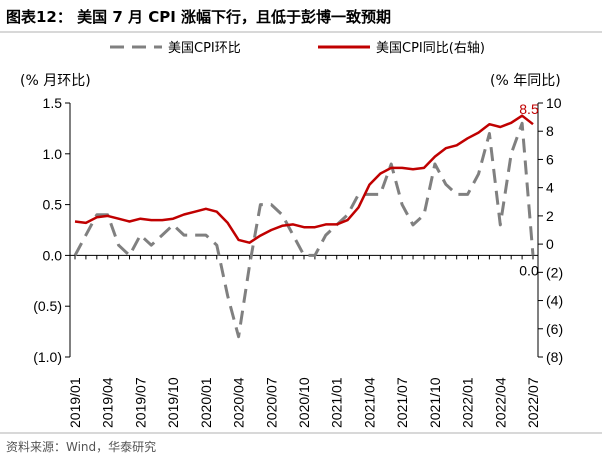 The image size is (602, 462). Describe the element at coordinates (55, 81) in the screenshot. I see `left-axis-unit: (% 月环比)` at that location.